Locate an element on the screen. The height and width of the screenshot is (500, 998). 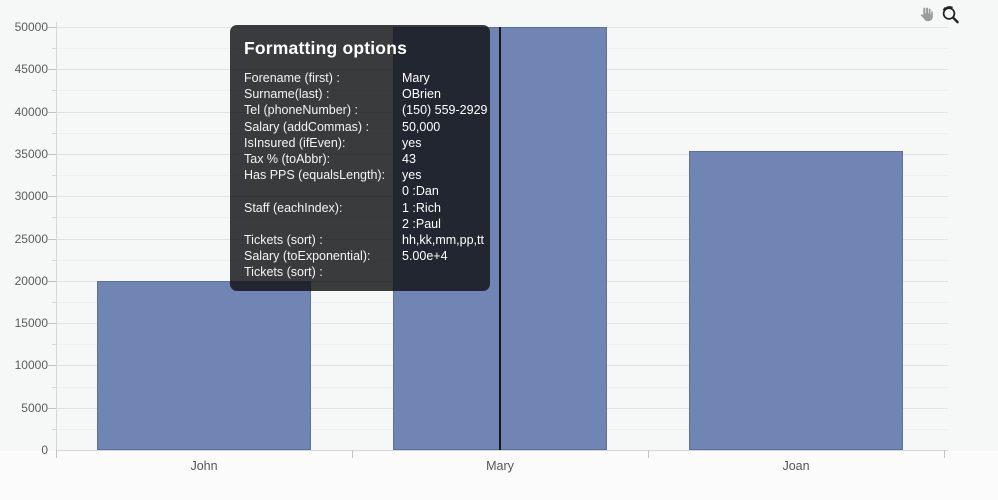
tooltip-row: Tax % (toAbbr): 43 is located at coordinates (360, 159).